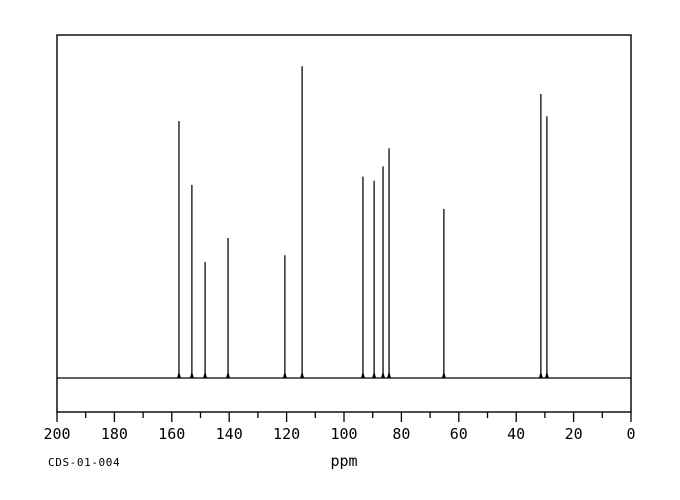 This screenshot has height=500, width=680. I want to click on x-axis-tick-label: 120, so click(286, 434).